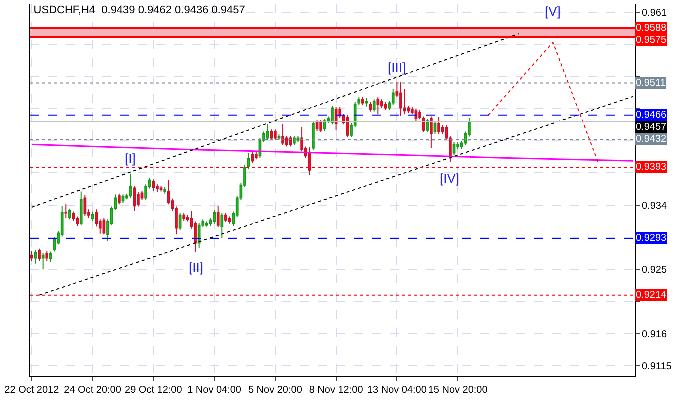 The width and height of the screenshot is (676, 400). Describe the element at coordinates (652, 295) in the screenshot. I see `ref-line-label: 0.9214` at that location.